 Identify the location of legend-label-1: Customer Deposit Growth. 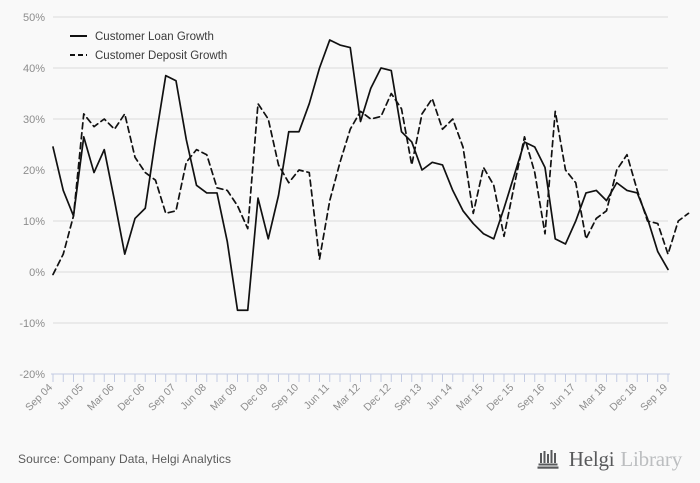
(161, 56).